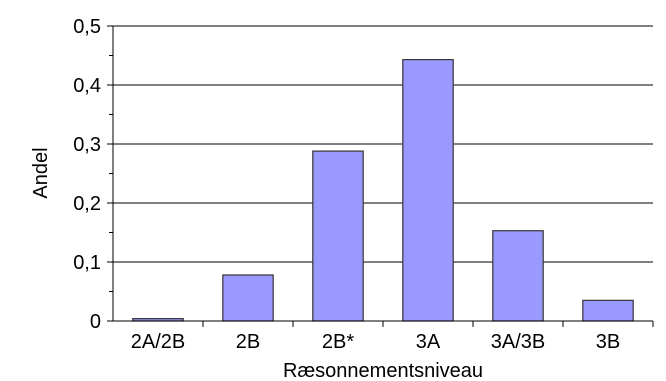  What do you see at coordinates (338, 342) in the screenshot?
I see `x-tick-label: 2B*` at bounding box center [338, 342].